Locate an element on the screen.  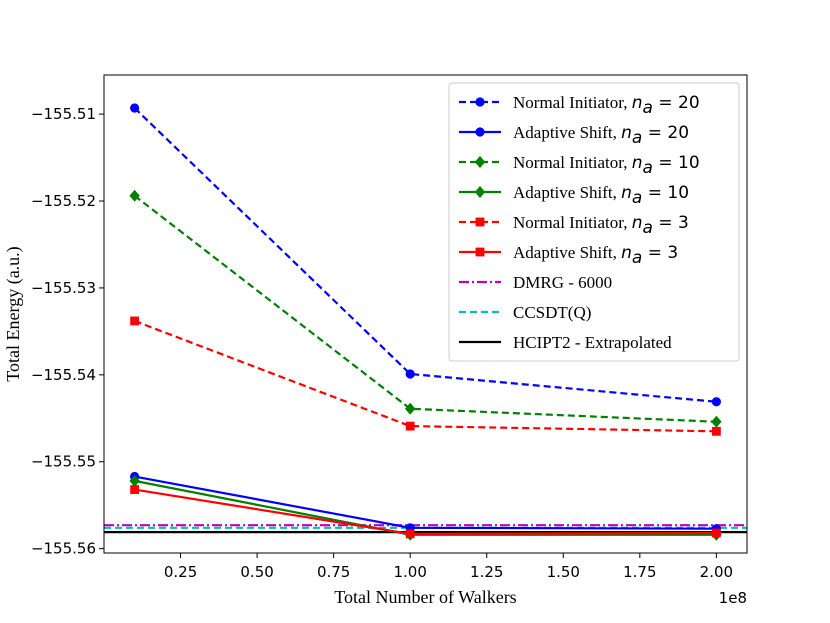
x-tick-label: 1.50 is located at coordinates (563, 572).